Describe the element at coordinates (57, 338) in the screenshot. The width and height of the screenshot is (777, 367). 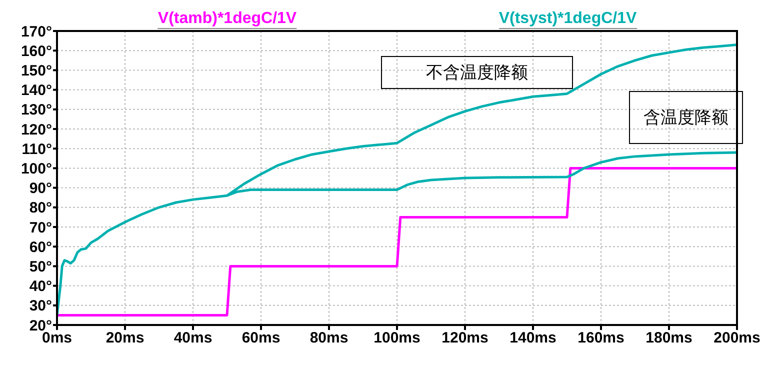
I see `x-tick-label: 0ms` at that location.